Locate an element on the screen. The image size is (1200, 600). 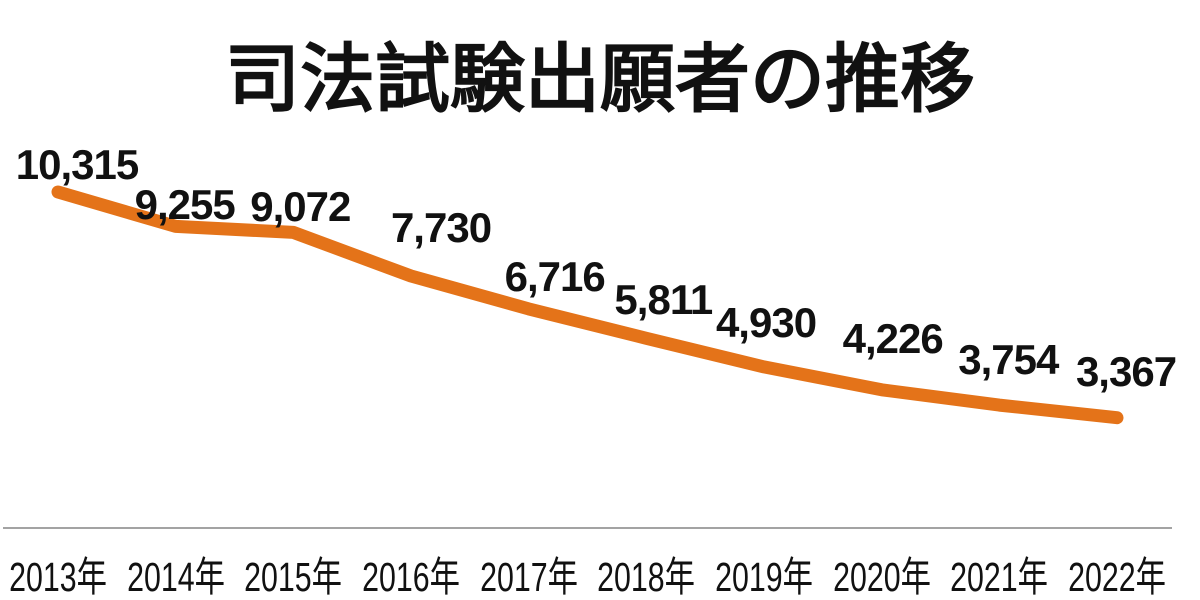
data-label-2016: 7,730 is located at coordinates (441, 227).